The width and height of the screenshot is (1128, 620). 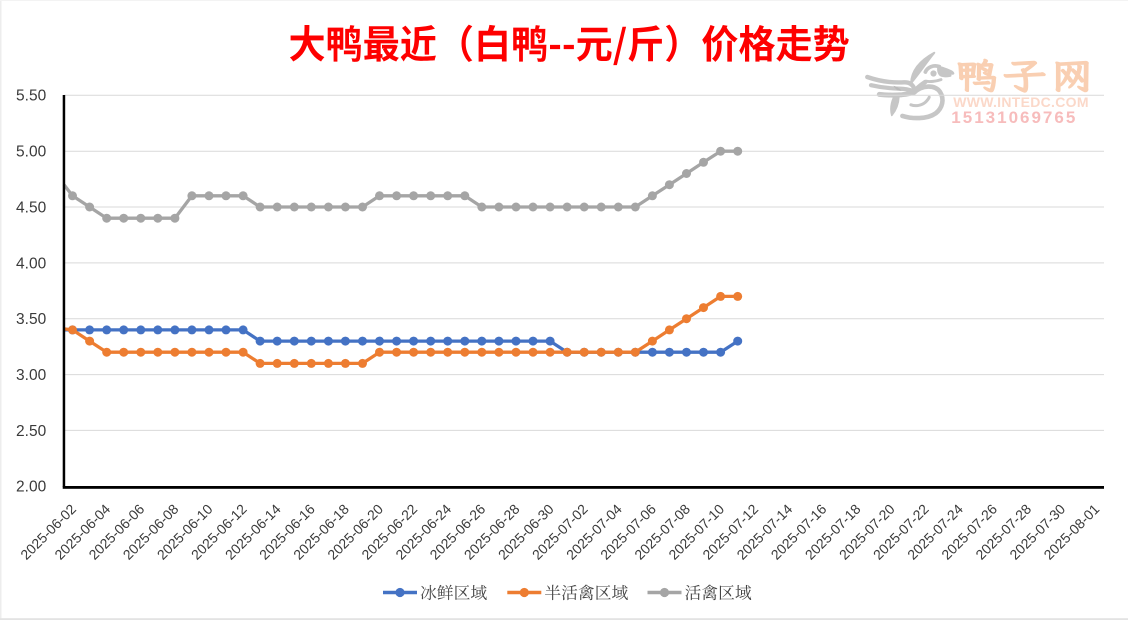 What do you see at coordinates (31, 487) in the screenshot?
I see `svg-text: 2.00` at bounding box center [31, 487].